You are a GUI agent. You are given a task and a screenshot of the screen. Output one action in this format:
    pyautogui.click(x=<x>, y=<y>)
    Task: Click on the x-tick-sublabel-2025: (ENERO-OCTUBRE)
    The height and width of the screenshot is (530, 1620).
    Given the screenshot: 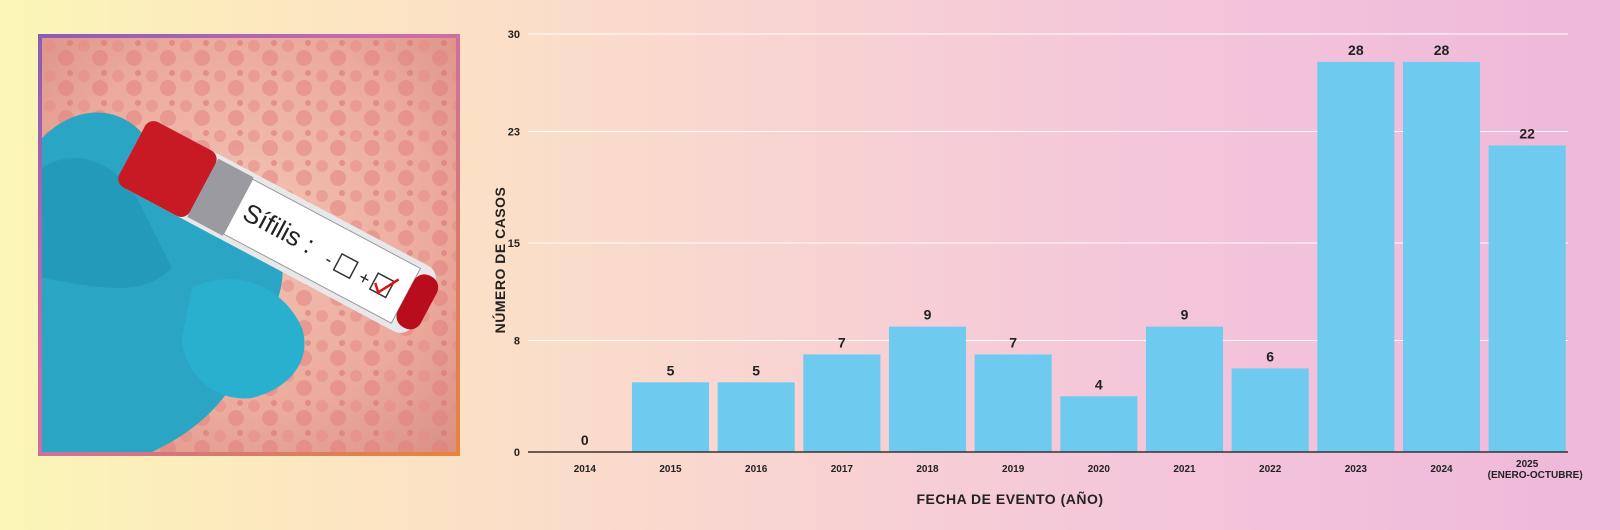 What is the action you would take?
    pyautogui.click(x=1535, y=475)
    